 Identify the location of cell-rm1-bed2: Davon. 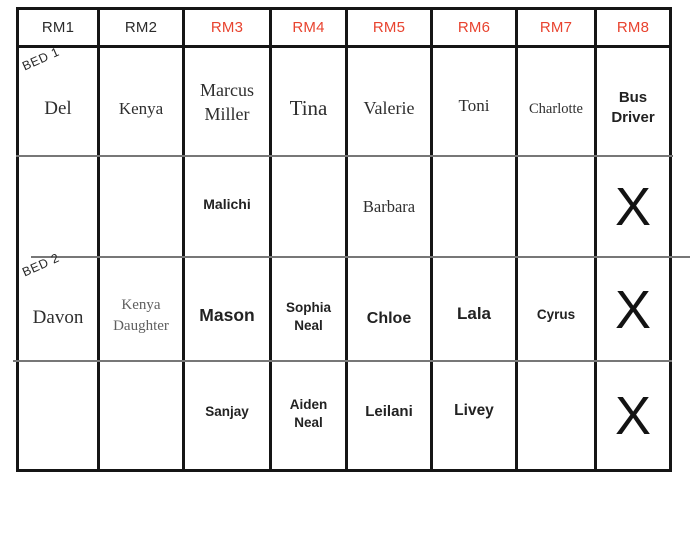
(59, 309).